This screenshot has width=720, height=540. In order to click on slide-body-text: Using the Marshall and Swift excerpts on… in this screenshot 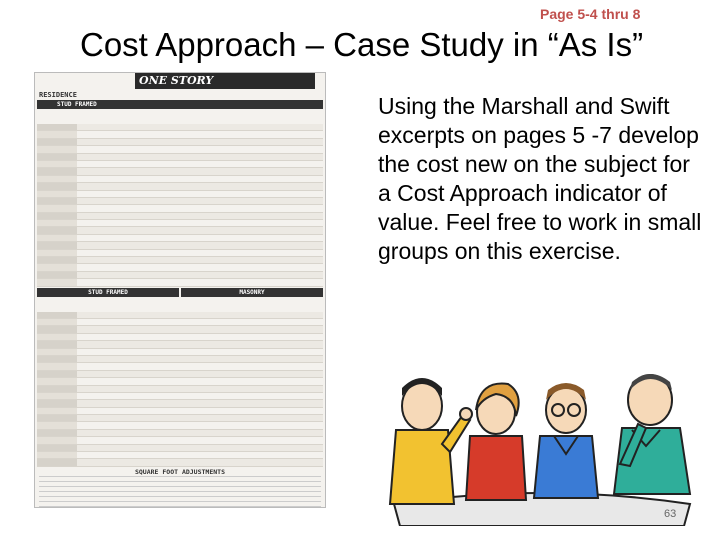, I will do `click(540, 178)`.